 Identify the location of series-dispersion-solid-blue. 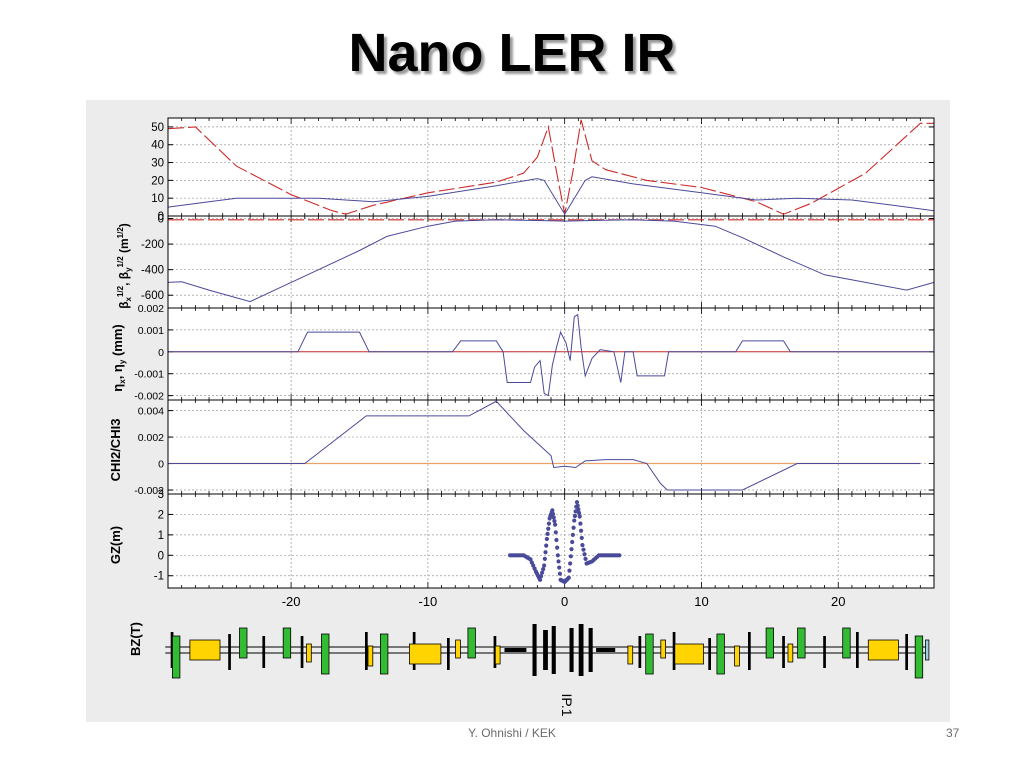
(551, 261).